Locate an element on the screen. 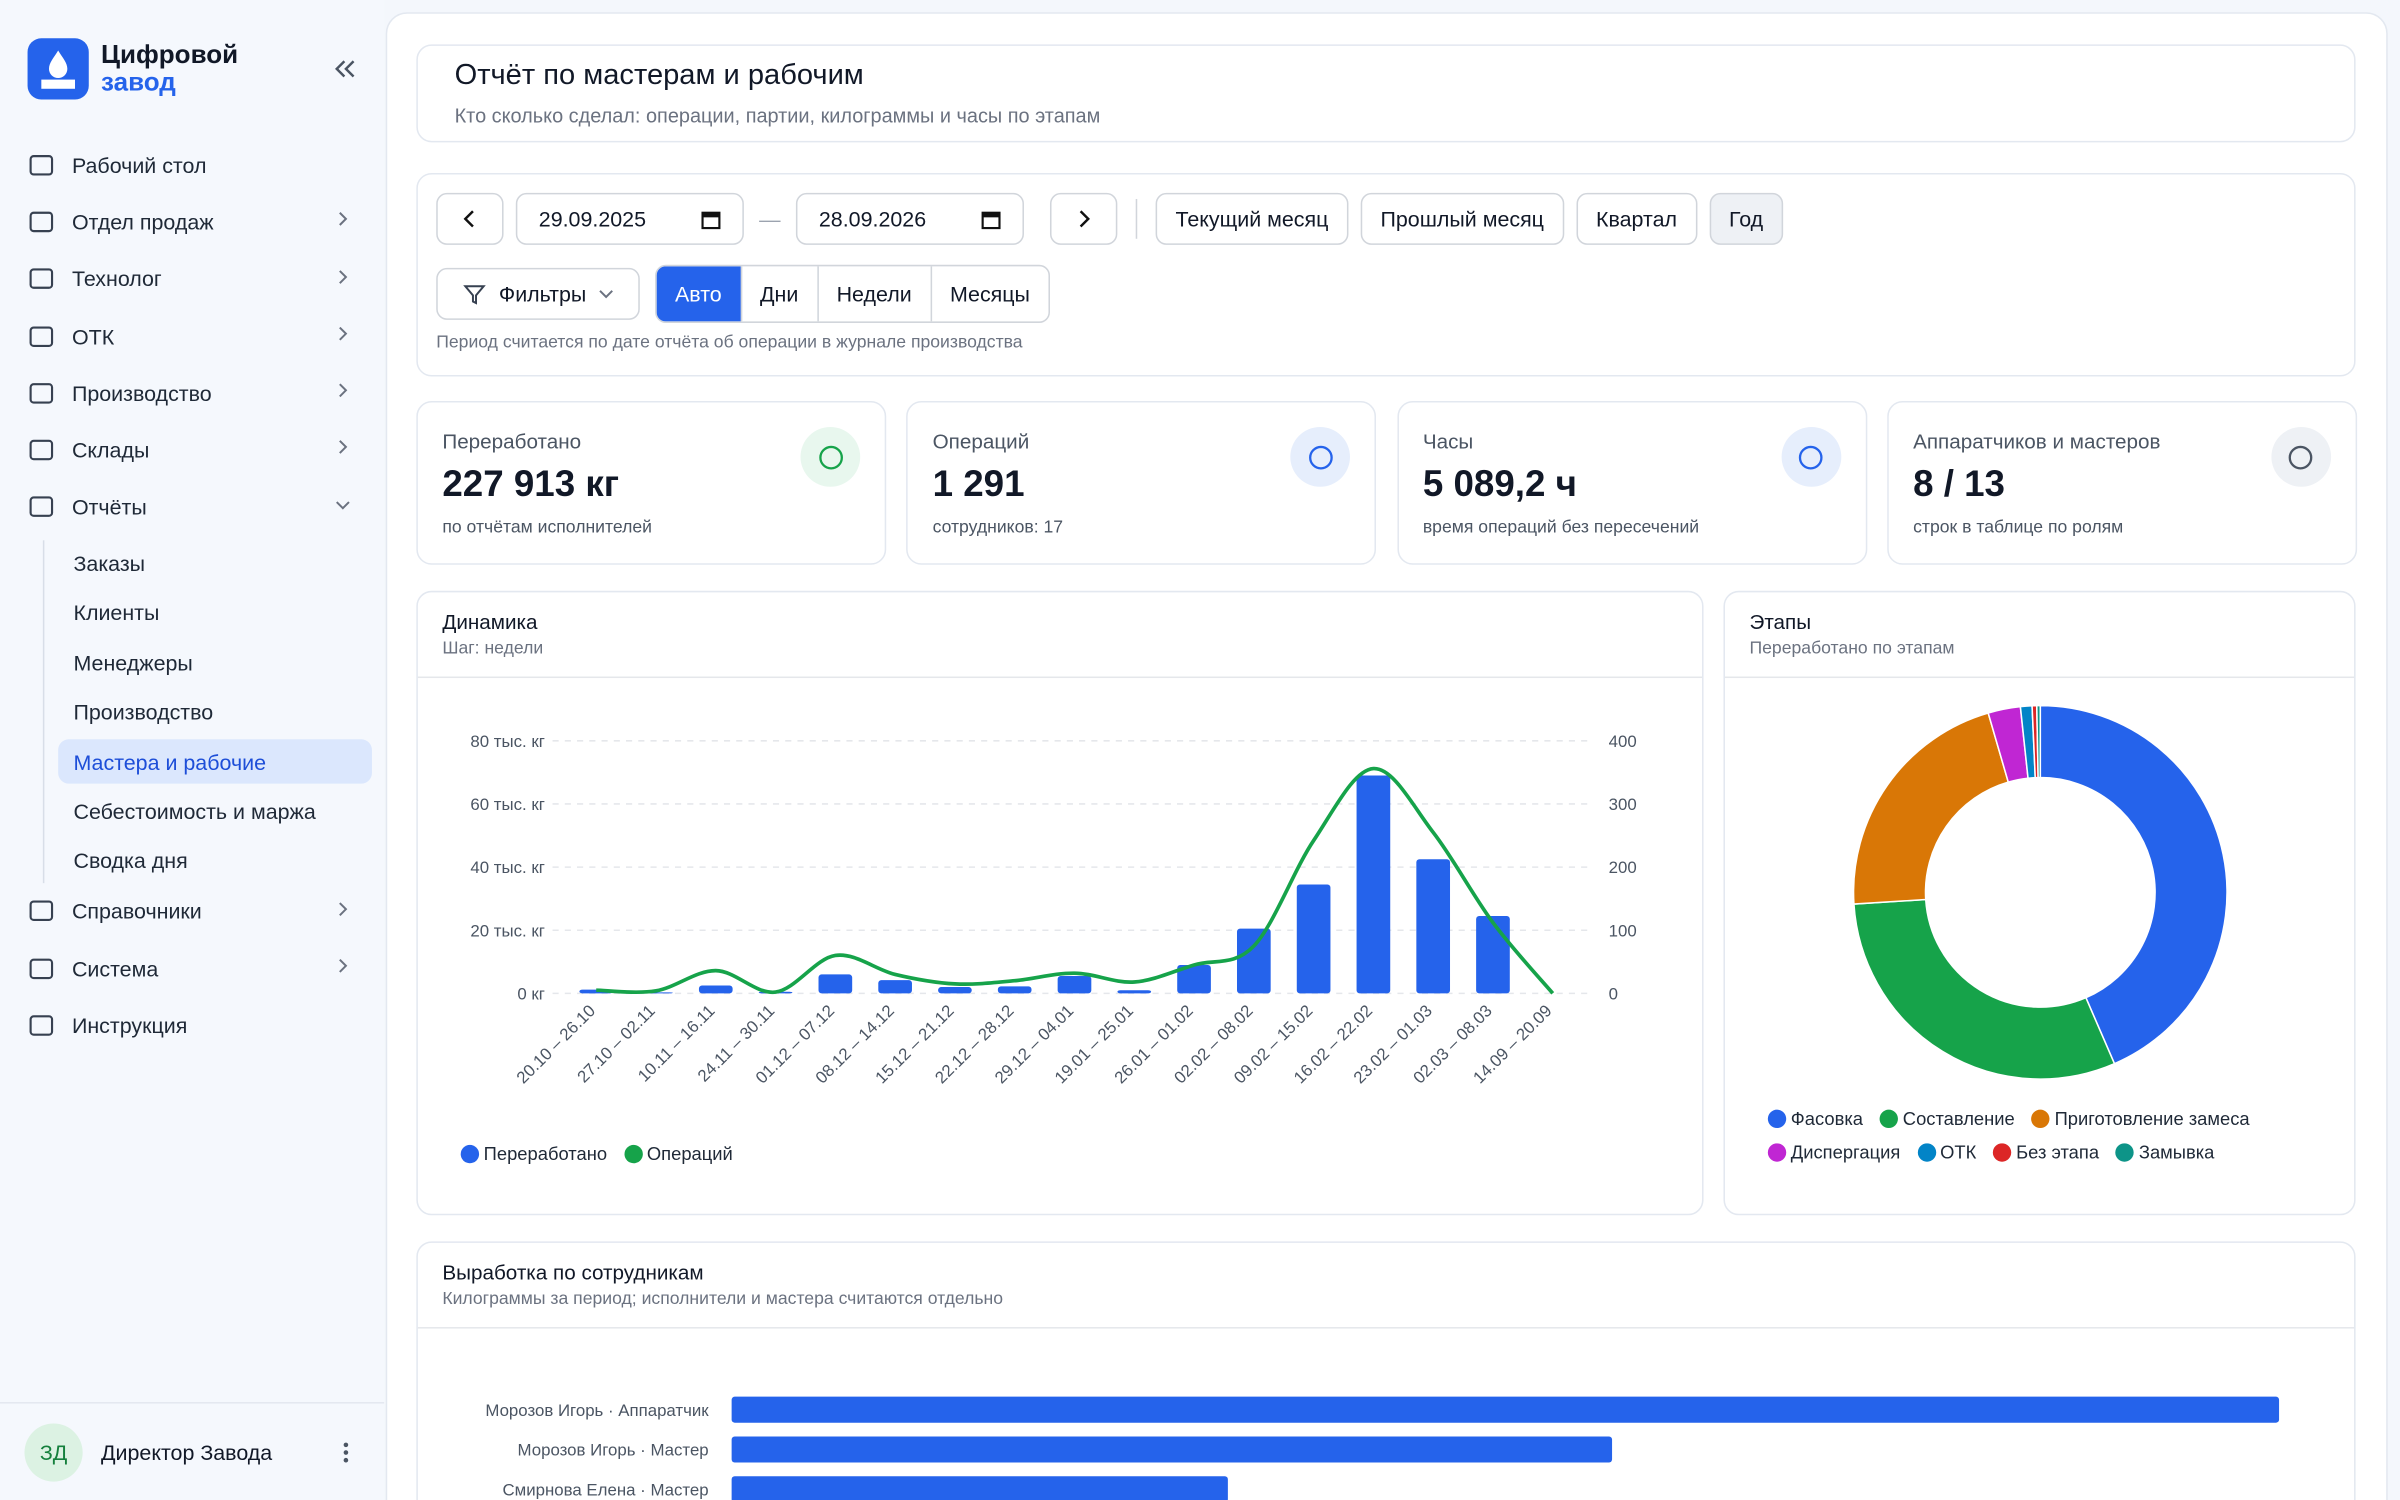 The height and width of the screenshot is (1500, 2400). legend-item: ОТК is located at coordinates (1946, 1152).